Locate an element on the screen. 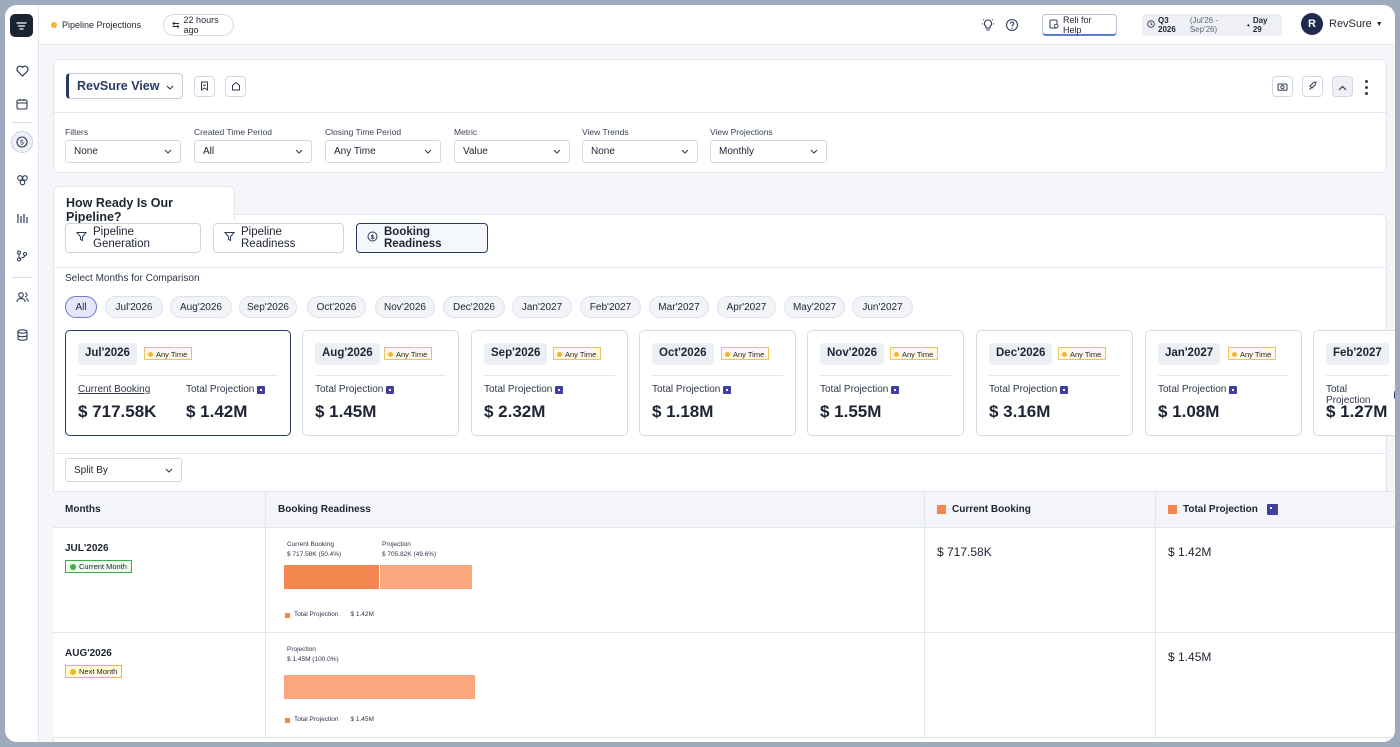 The image size is (1400, 747). help-icon is located at coordinates (1012, 27).